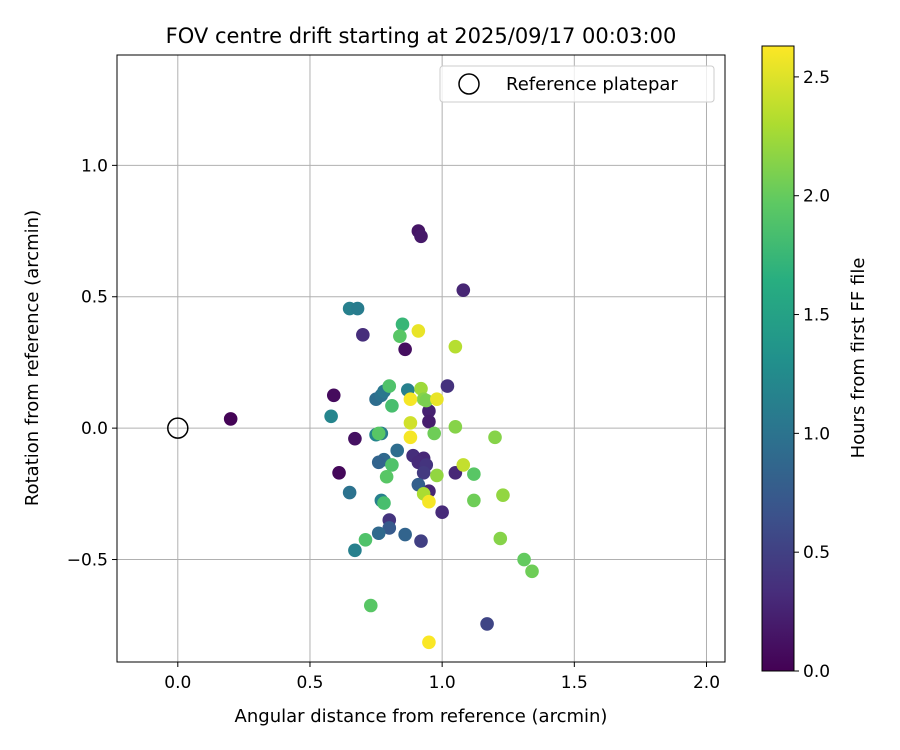  Describe the element at coordinates (816, 434) in the screenshot. I see `colorbar-tick-label: 1.0` at that location.